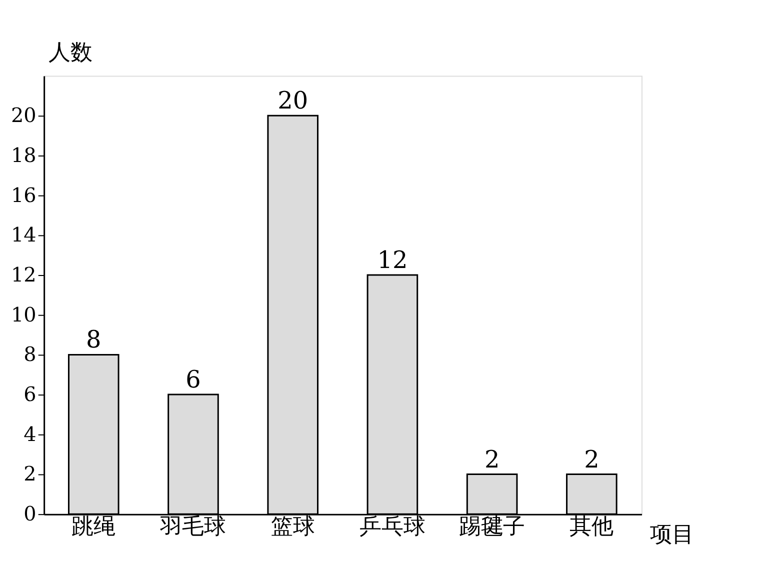 The width and height of the screenshot is (763, 567). Describe the element at coordinates (23, 274) in the screenshot. I see `y-tick-label: 12` at that location.